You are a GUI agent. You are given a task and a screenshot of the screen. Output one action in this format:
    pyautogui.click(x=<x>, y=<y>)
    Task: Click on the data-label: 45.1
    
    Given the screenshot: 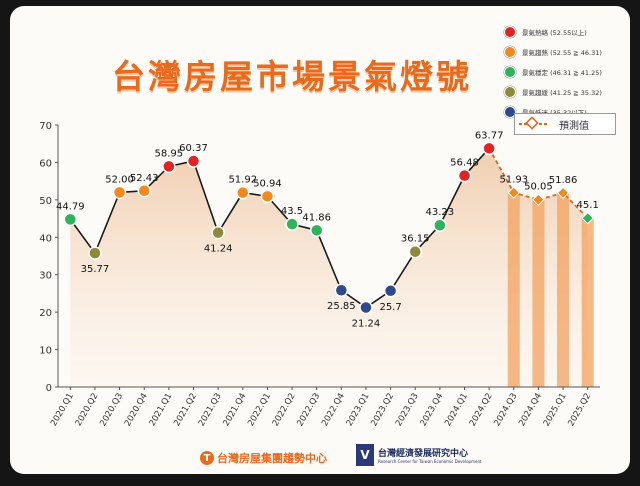 What is the action you would take?
    pyautogui.click(x=588, y=205)
    